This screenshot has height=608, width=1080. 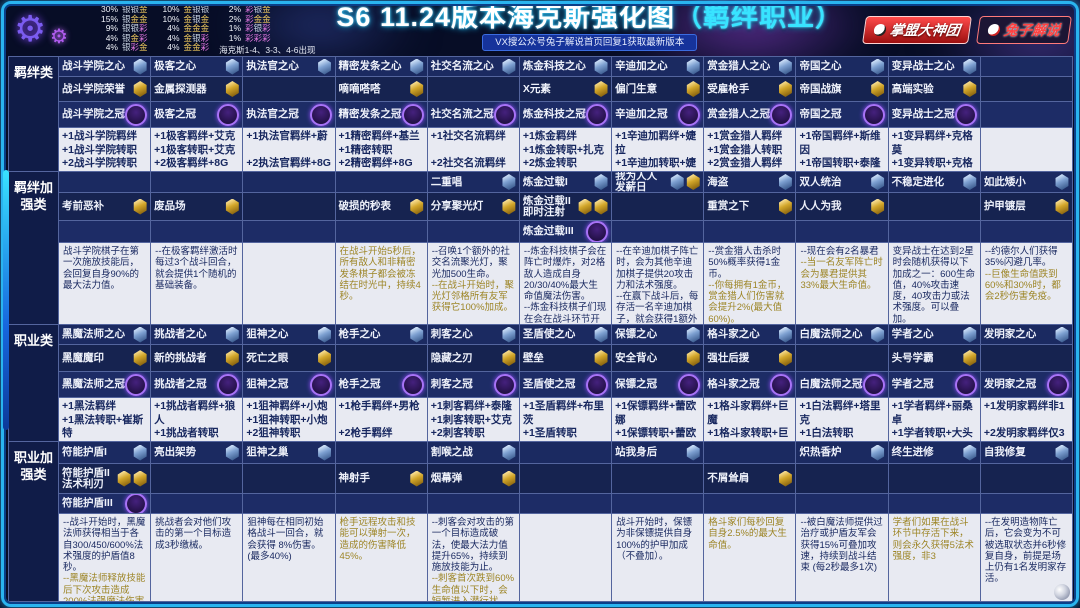 I want to click on synergy-bonus-cell: +1黑法羁绊+1黑法转职+崔斯特+2黑法转职, so click(x=105, y=420).